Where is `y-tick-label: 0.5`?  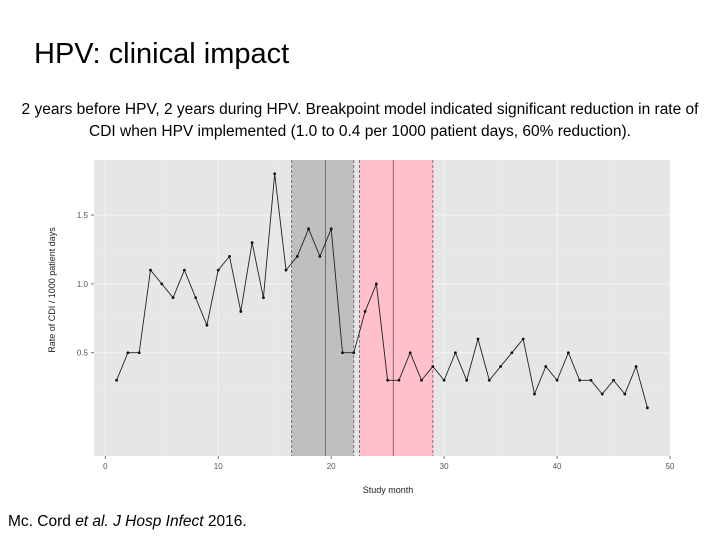 y-tick-label: 0.5 is located at coordinates (83, 353).